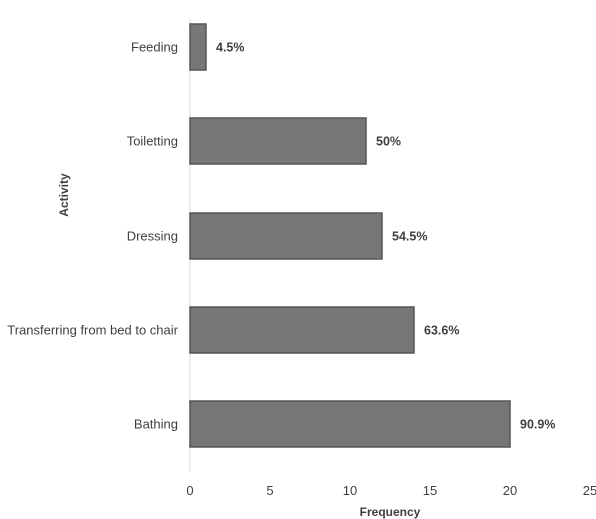  What do you see at coordinates (441, 331) in the screenshot?
I see `data-label-3: 63.6%` at bounding box center [441, 331].